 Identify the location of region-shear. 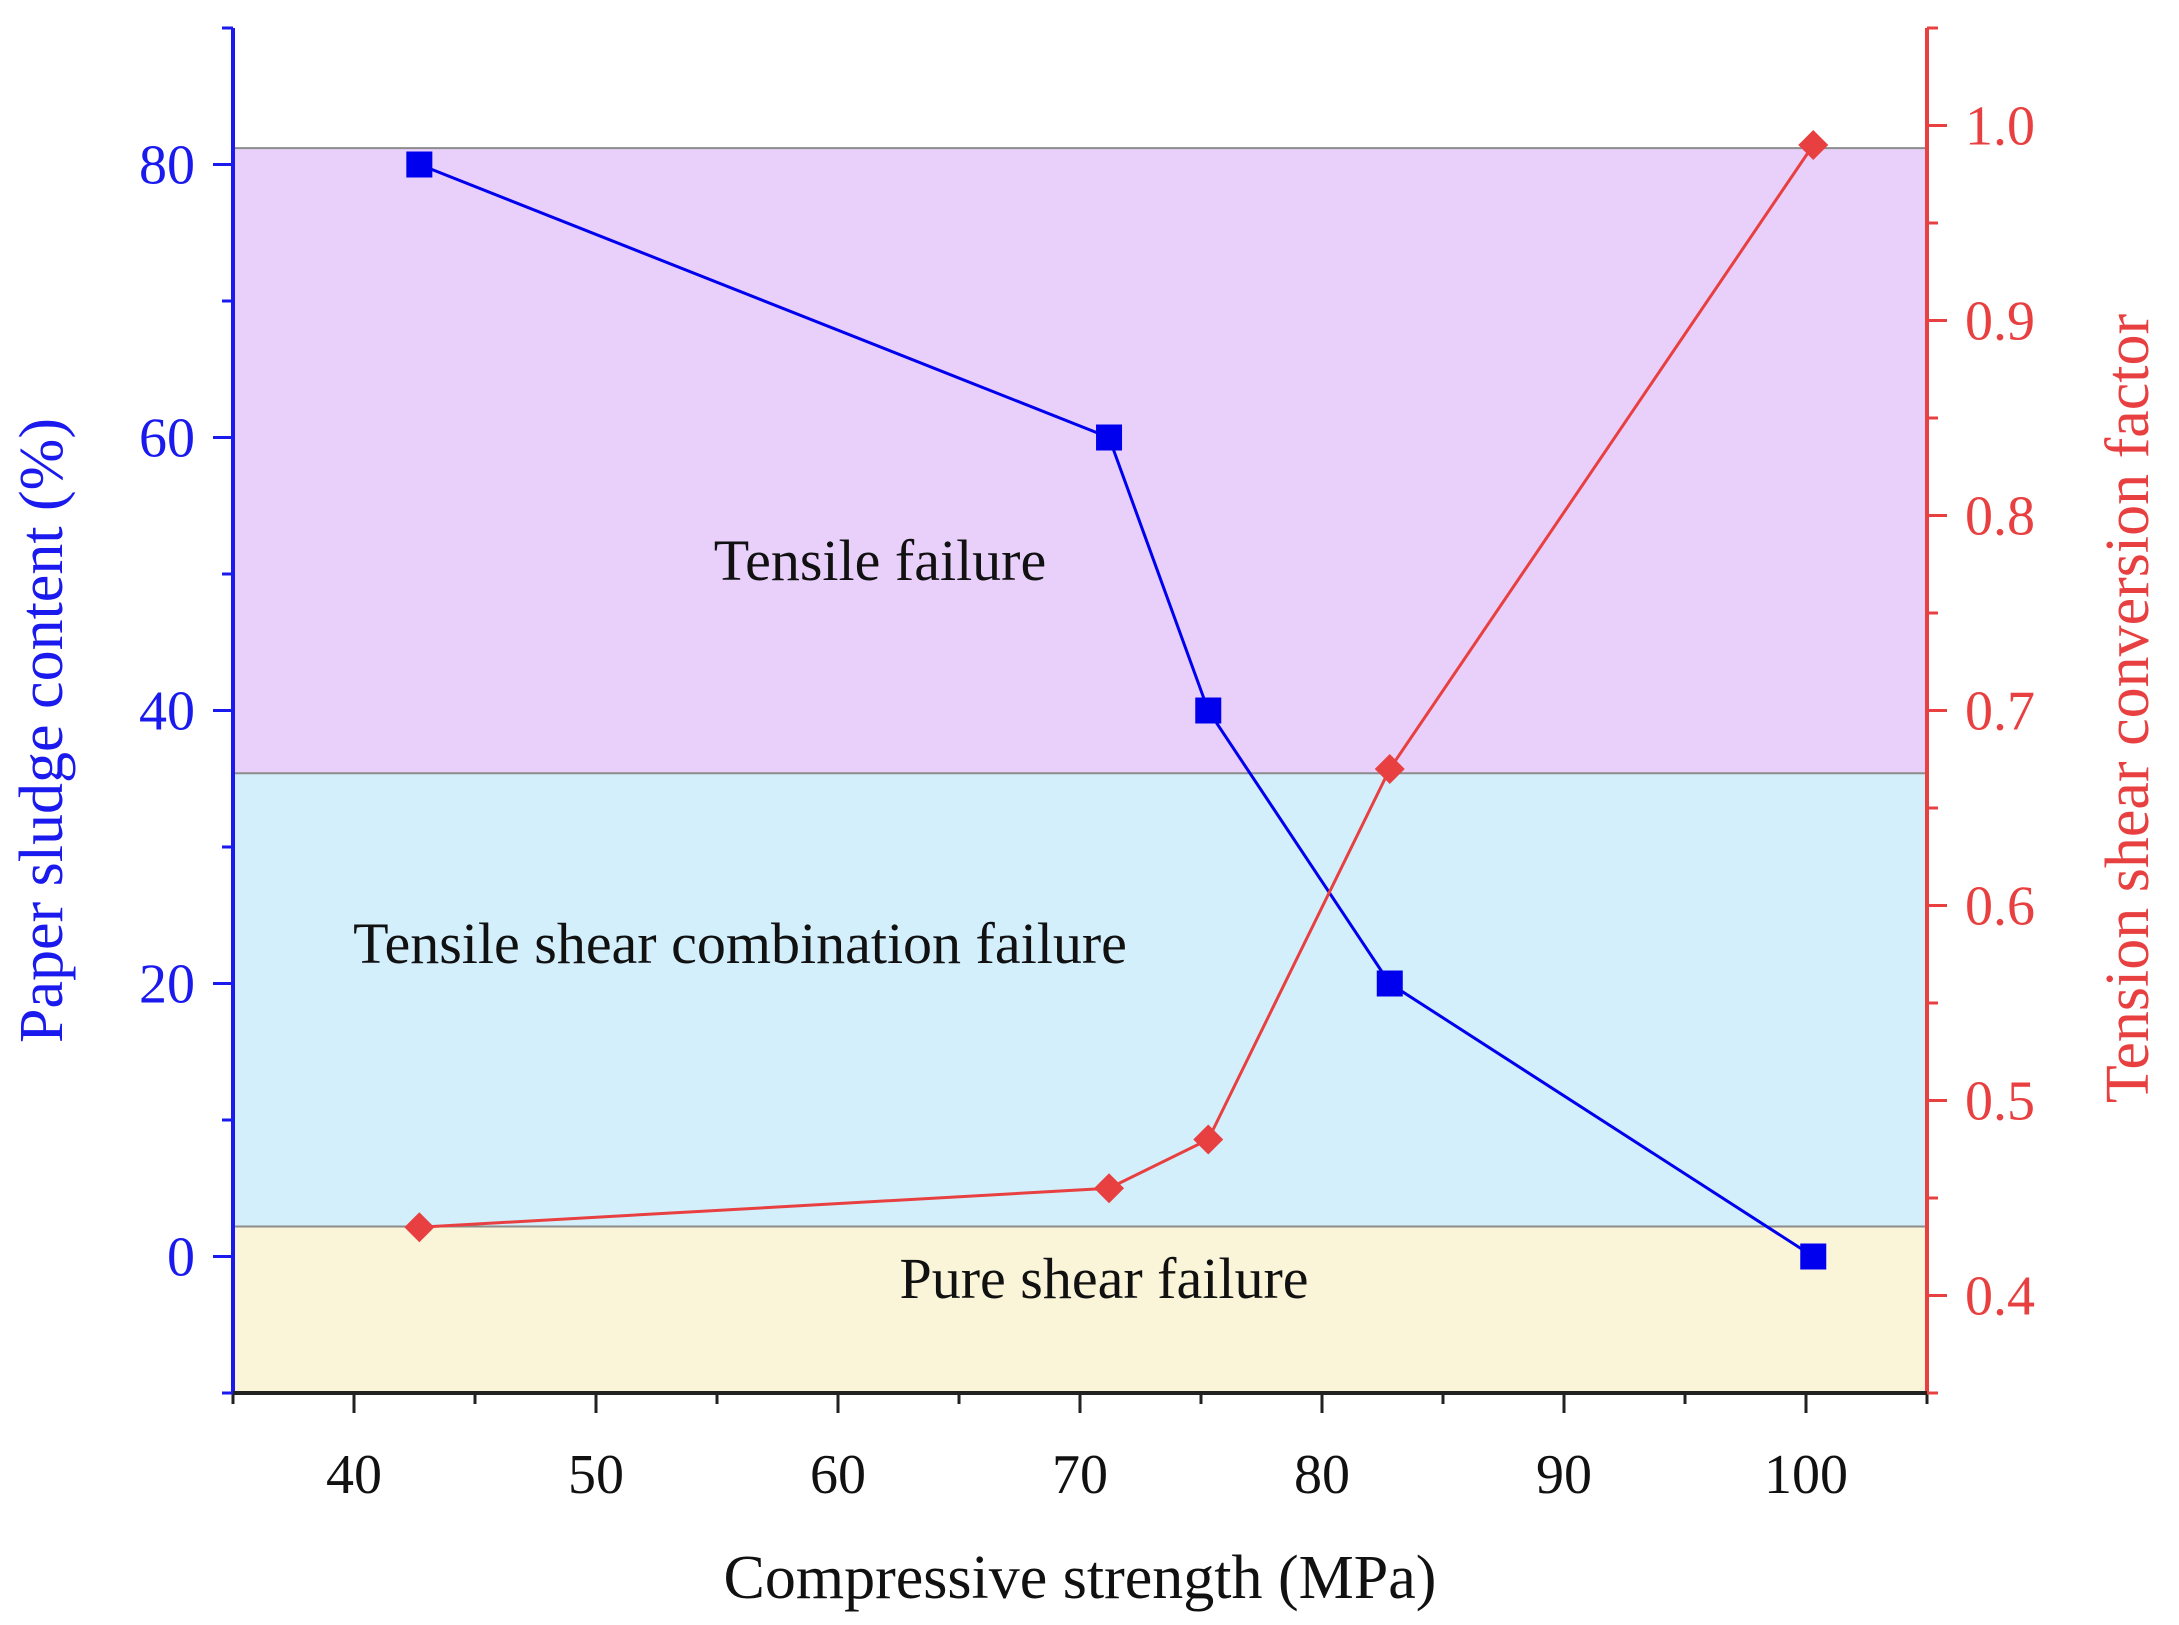
(1080, 1309).